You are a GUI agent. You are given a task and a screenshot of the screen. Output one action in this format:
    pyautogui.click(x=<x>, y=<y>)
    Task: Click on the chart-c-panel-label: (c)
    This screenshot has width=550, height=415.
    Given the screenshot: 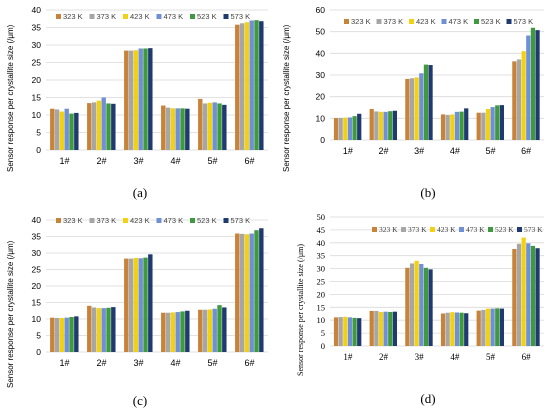 What is the action you would take?
    pyautogui.click(x=140, y=400)
    